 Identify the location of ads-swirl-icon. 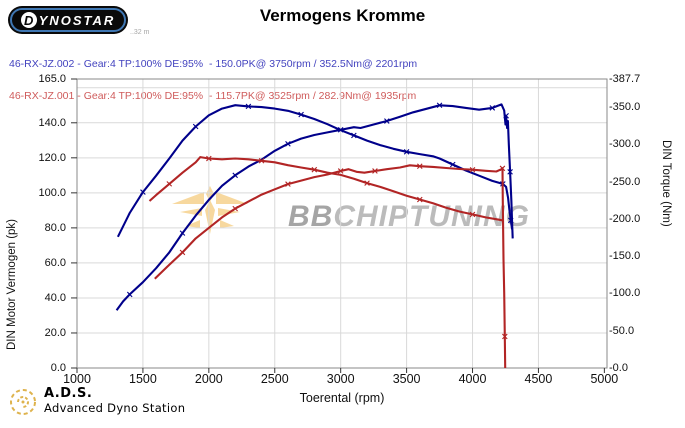
(23, 402).